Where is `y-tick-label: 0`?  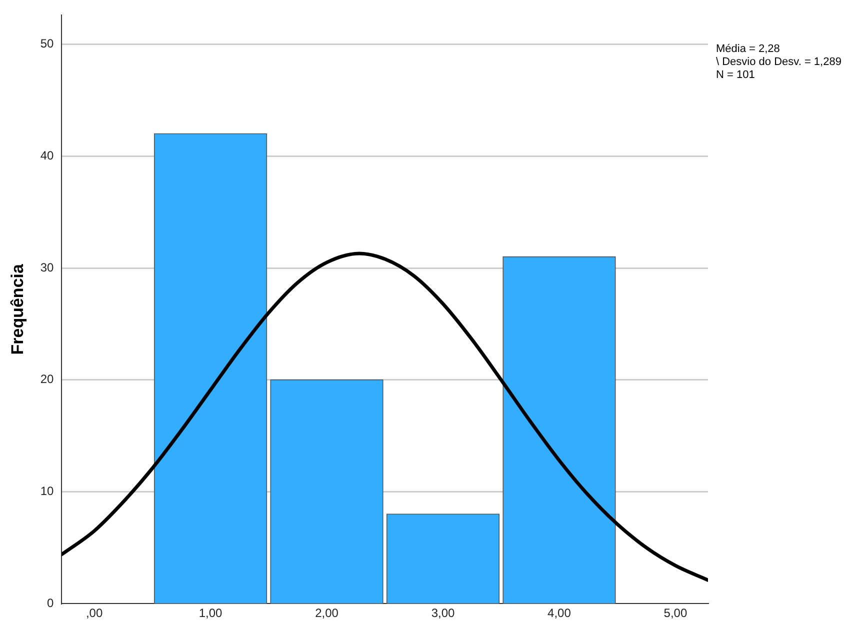 y-tick-label: 0 is located at coordinates (50, 603).